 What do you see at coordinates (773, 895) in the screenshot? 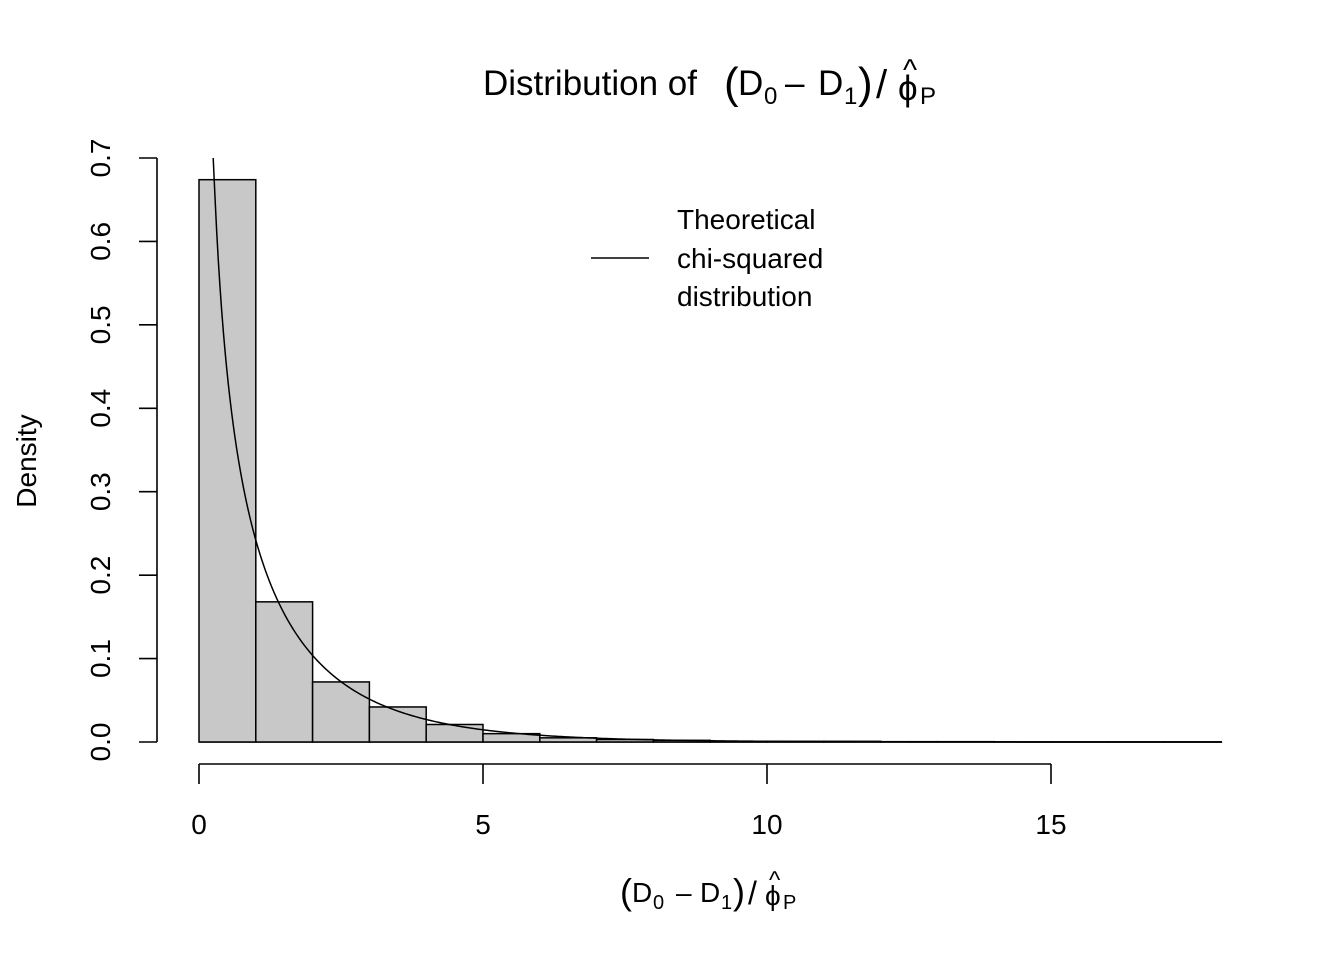
I see `x-label-phi: ϕ` at bounding box center [773, 895].